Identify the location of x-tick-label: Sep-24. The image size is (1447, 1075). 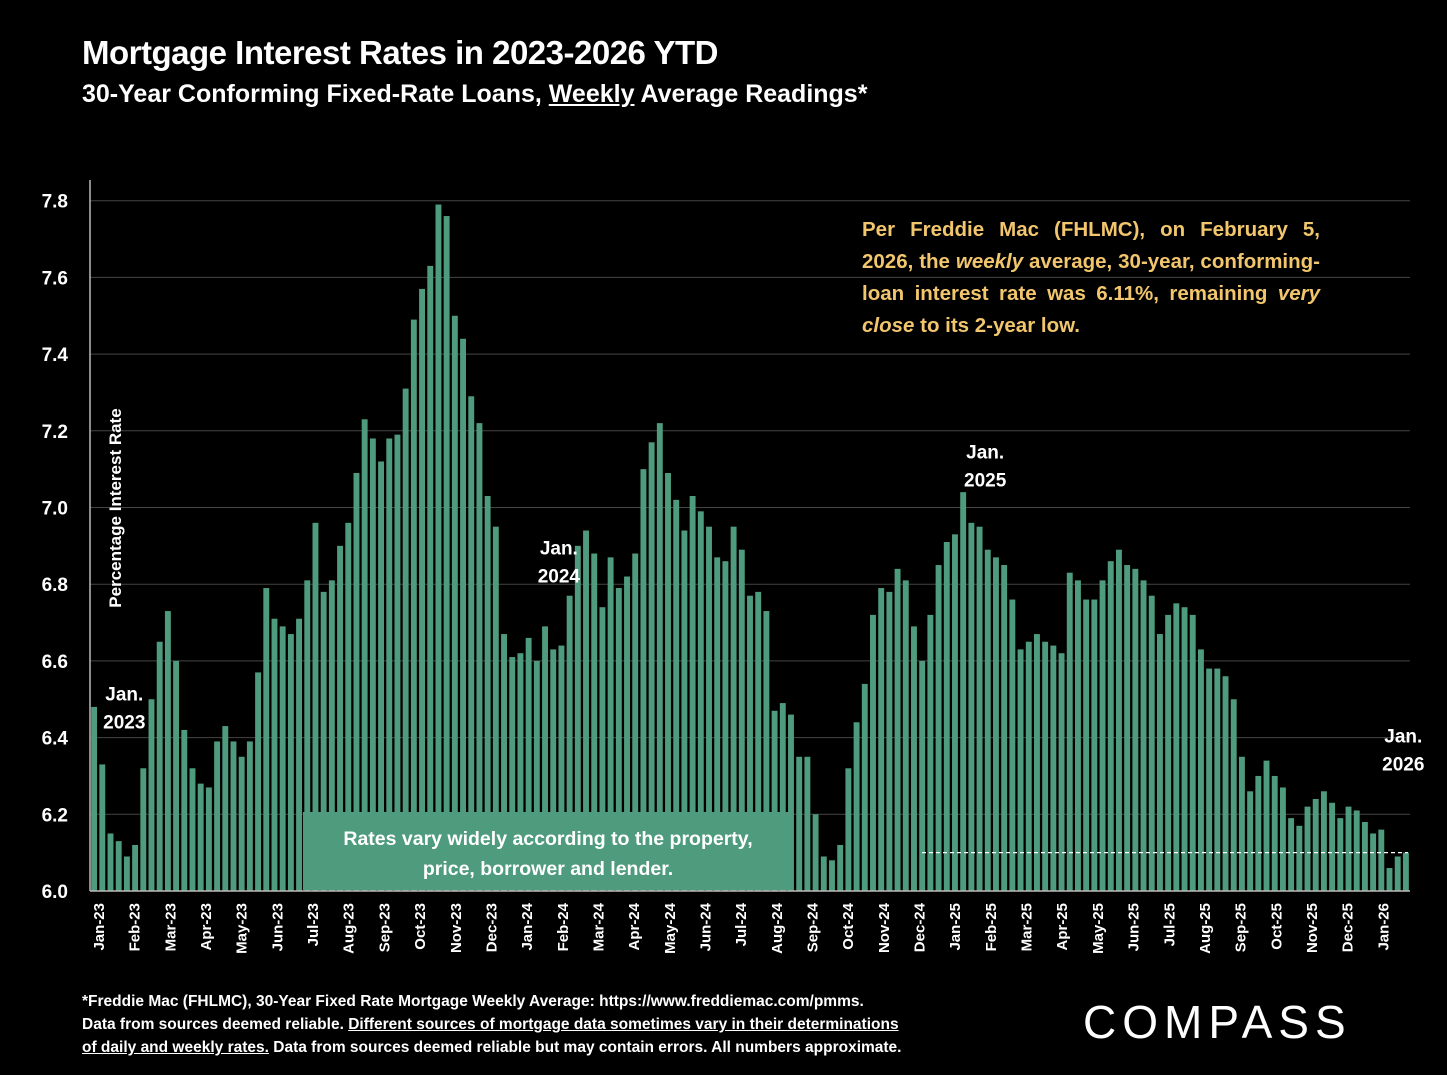
(813, 927).